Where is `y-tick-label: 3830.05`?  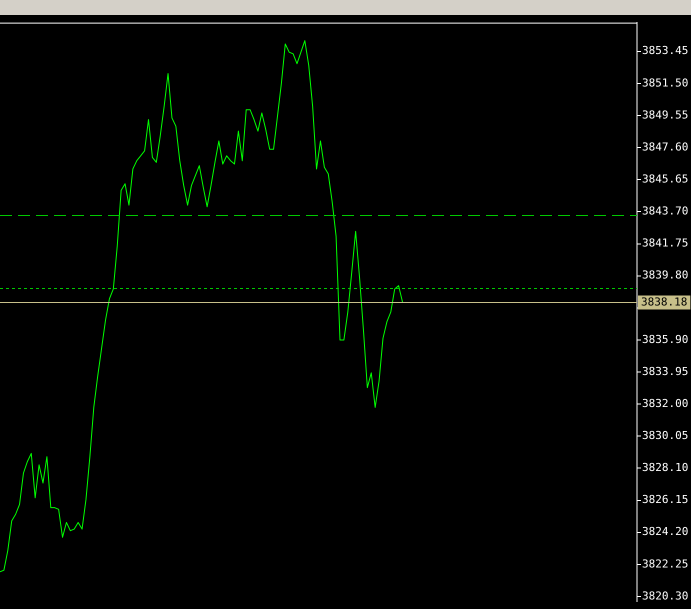
y-tick-label: 3830.05 is located at coordinates (665, 435).